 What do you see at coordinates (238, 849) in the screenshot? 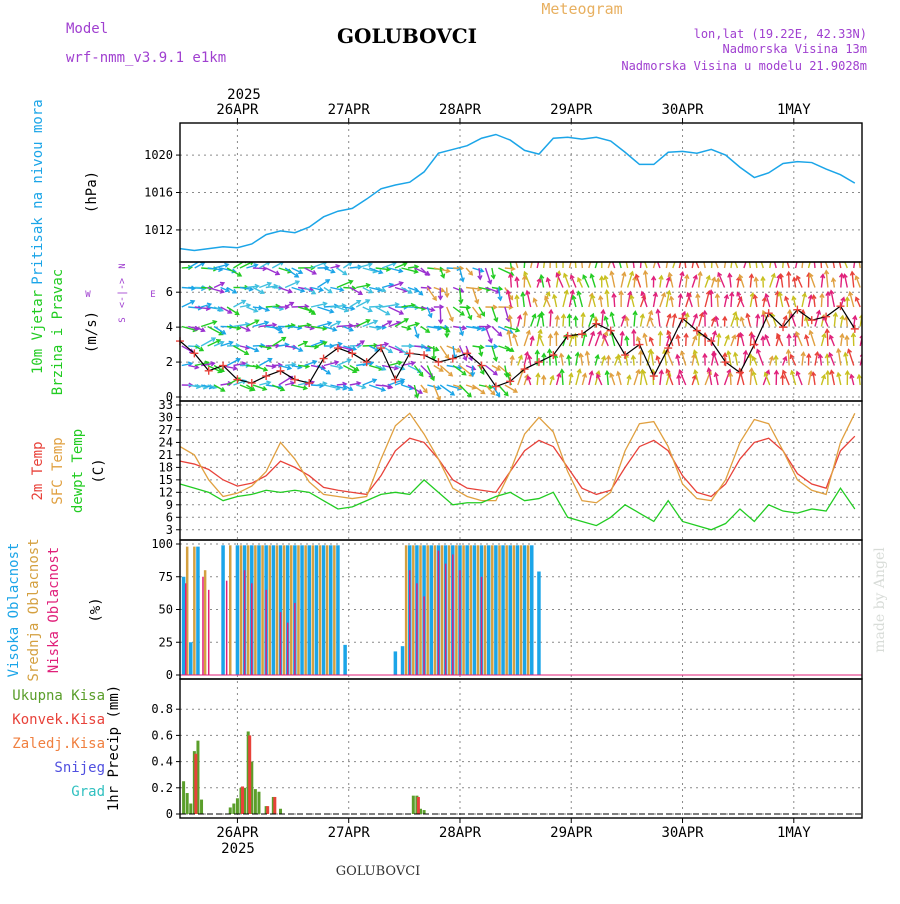
I see `year-bottom: 2025` at bounding box center [238, 849].